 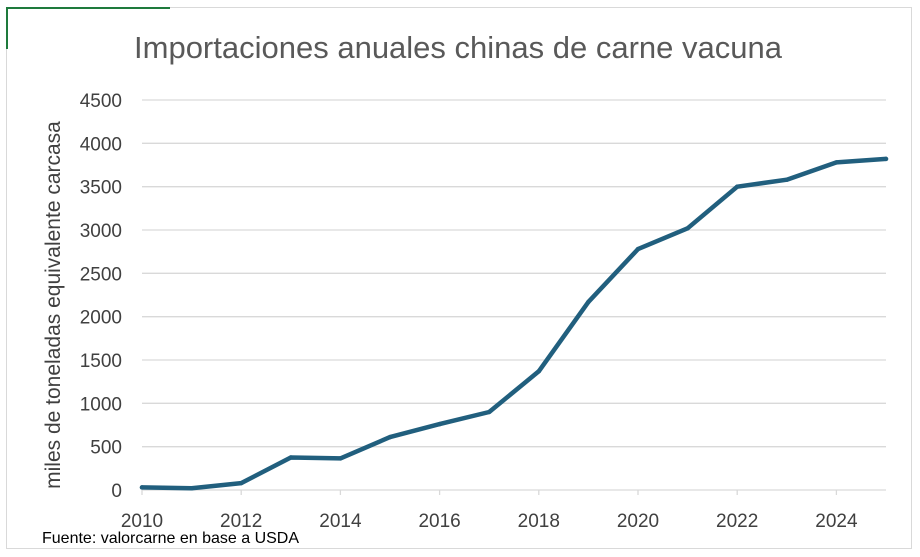 I want to click on y-tick-label: 1500, so click(x=101, y=361).